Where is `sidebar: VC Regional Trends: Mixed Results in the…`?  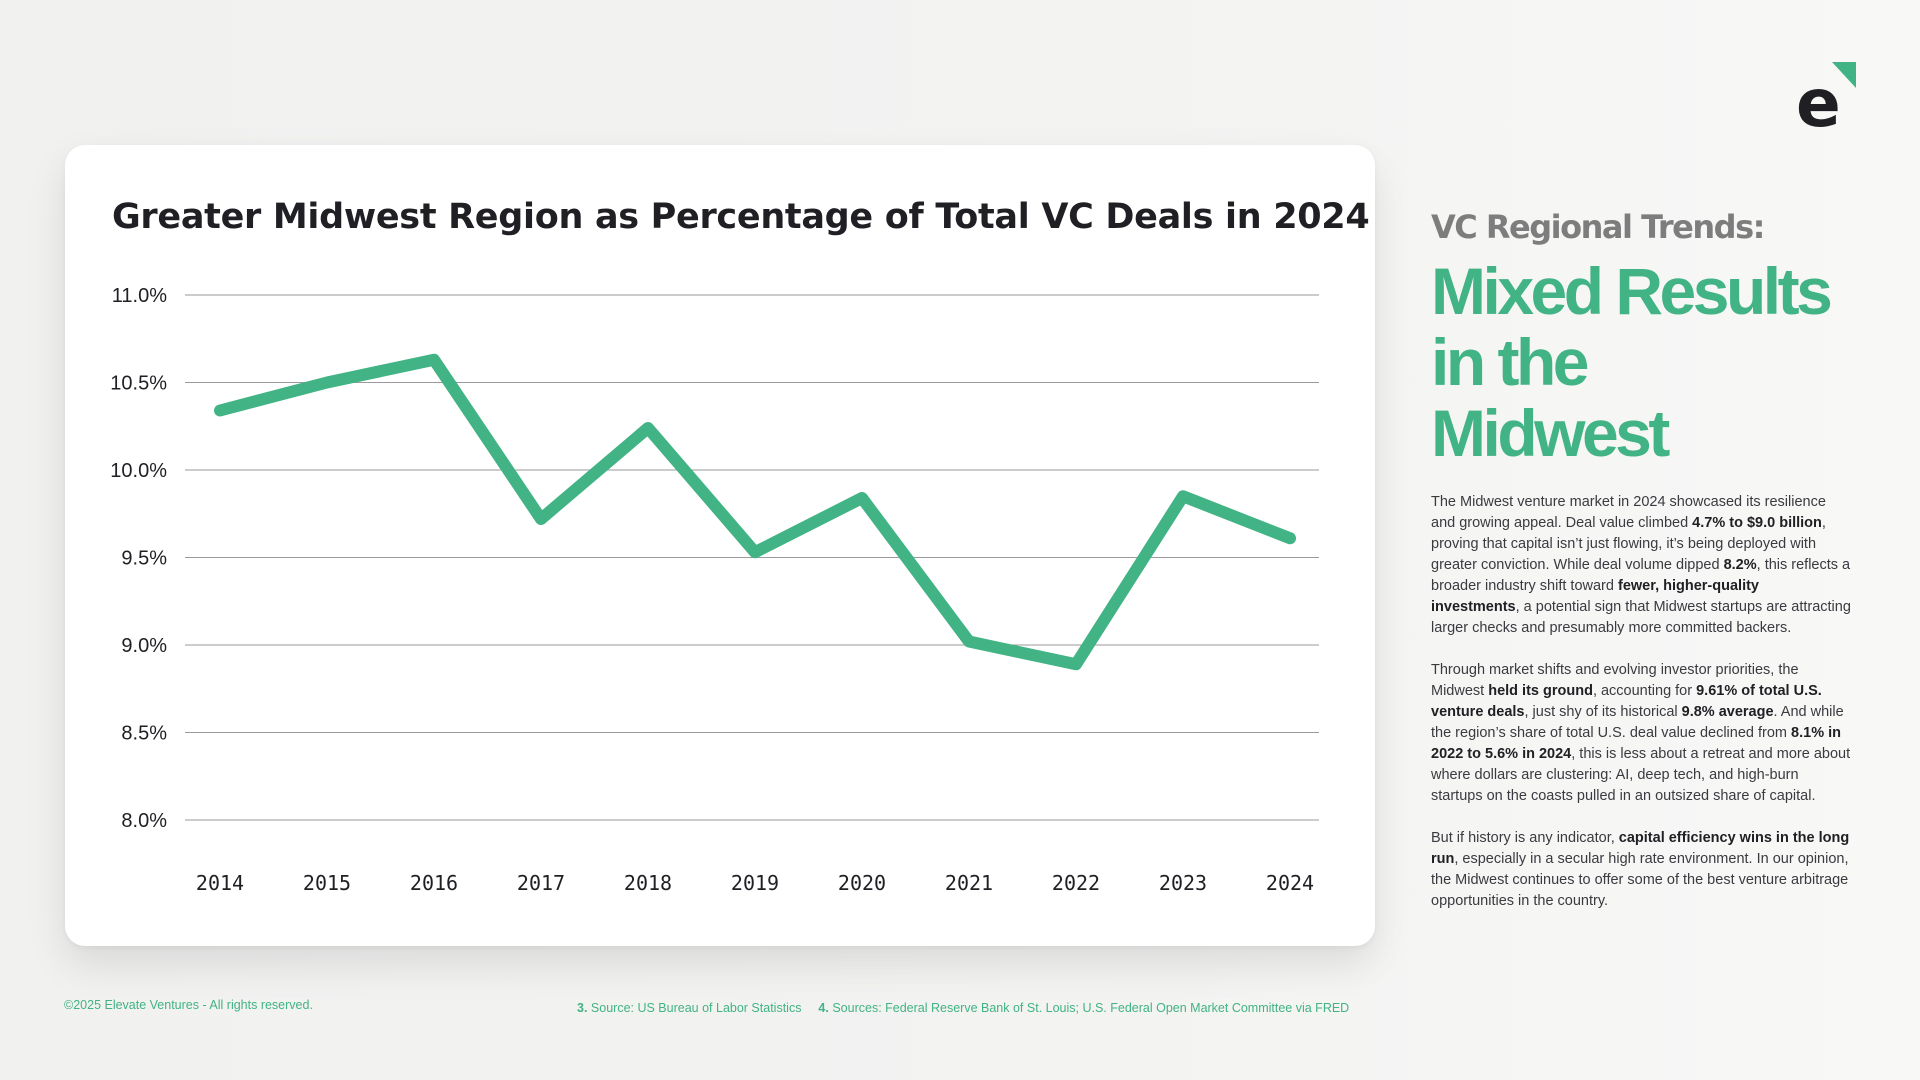 sidebar: VC Regional Trends: Mixed Results in the… is located at coordinates (1641, 570).